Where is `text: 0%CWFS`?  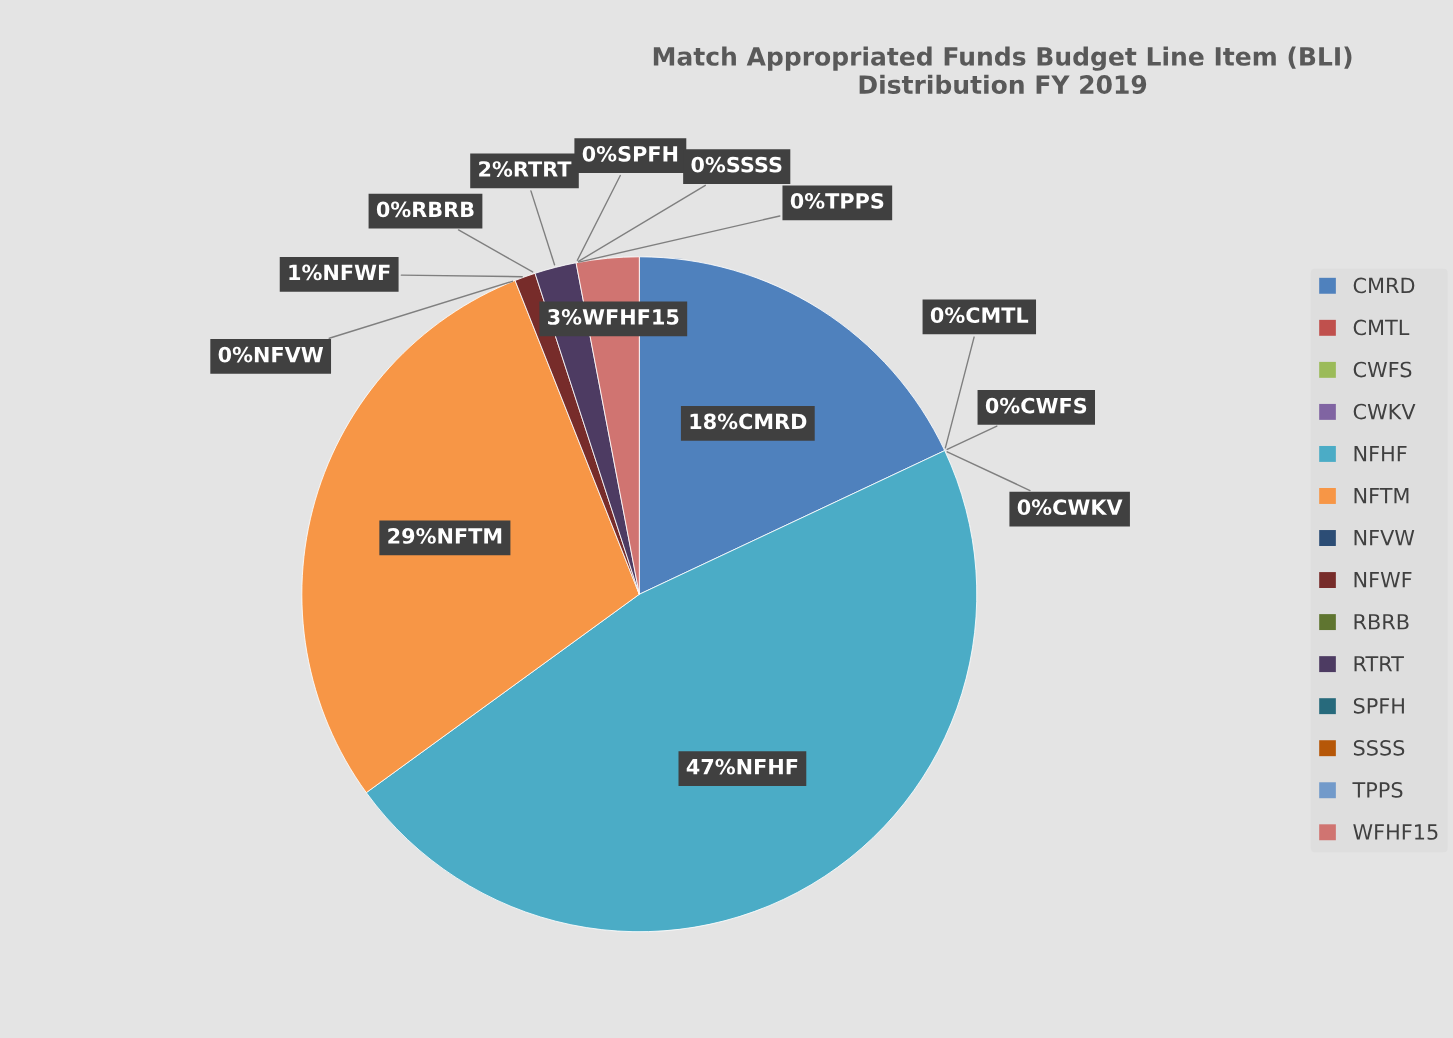
text: 0%CWFS is located at coordinates (1036, 405).